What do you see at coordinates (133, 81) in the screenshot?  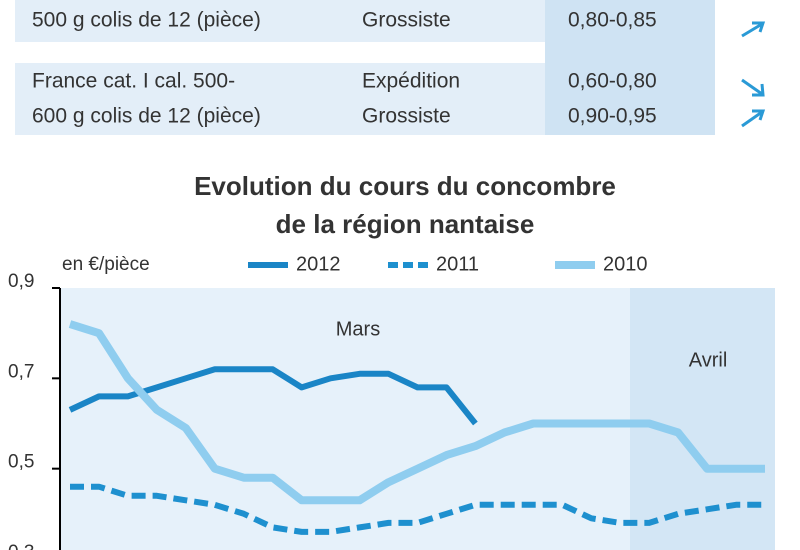 I see `table-cell: France cat. I cal. 500-` at bounding box center [133, 81].